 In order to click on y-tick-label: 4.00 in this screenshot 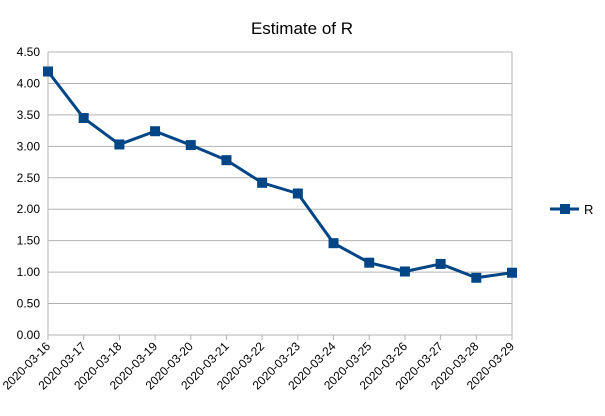, I will do `click(29, 83)`.